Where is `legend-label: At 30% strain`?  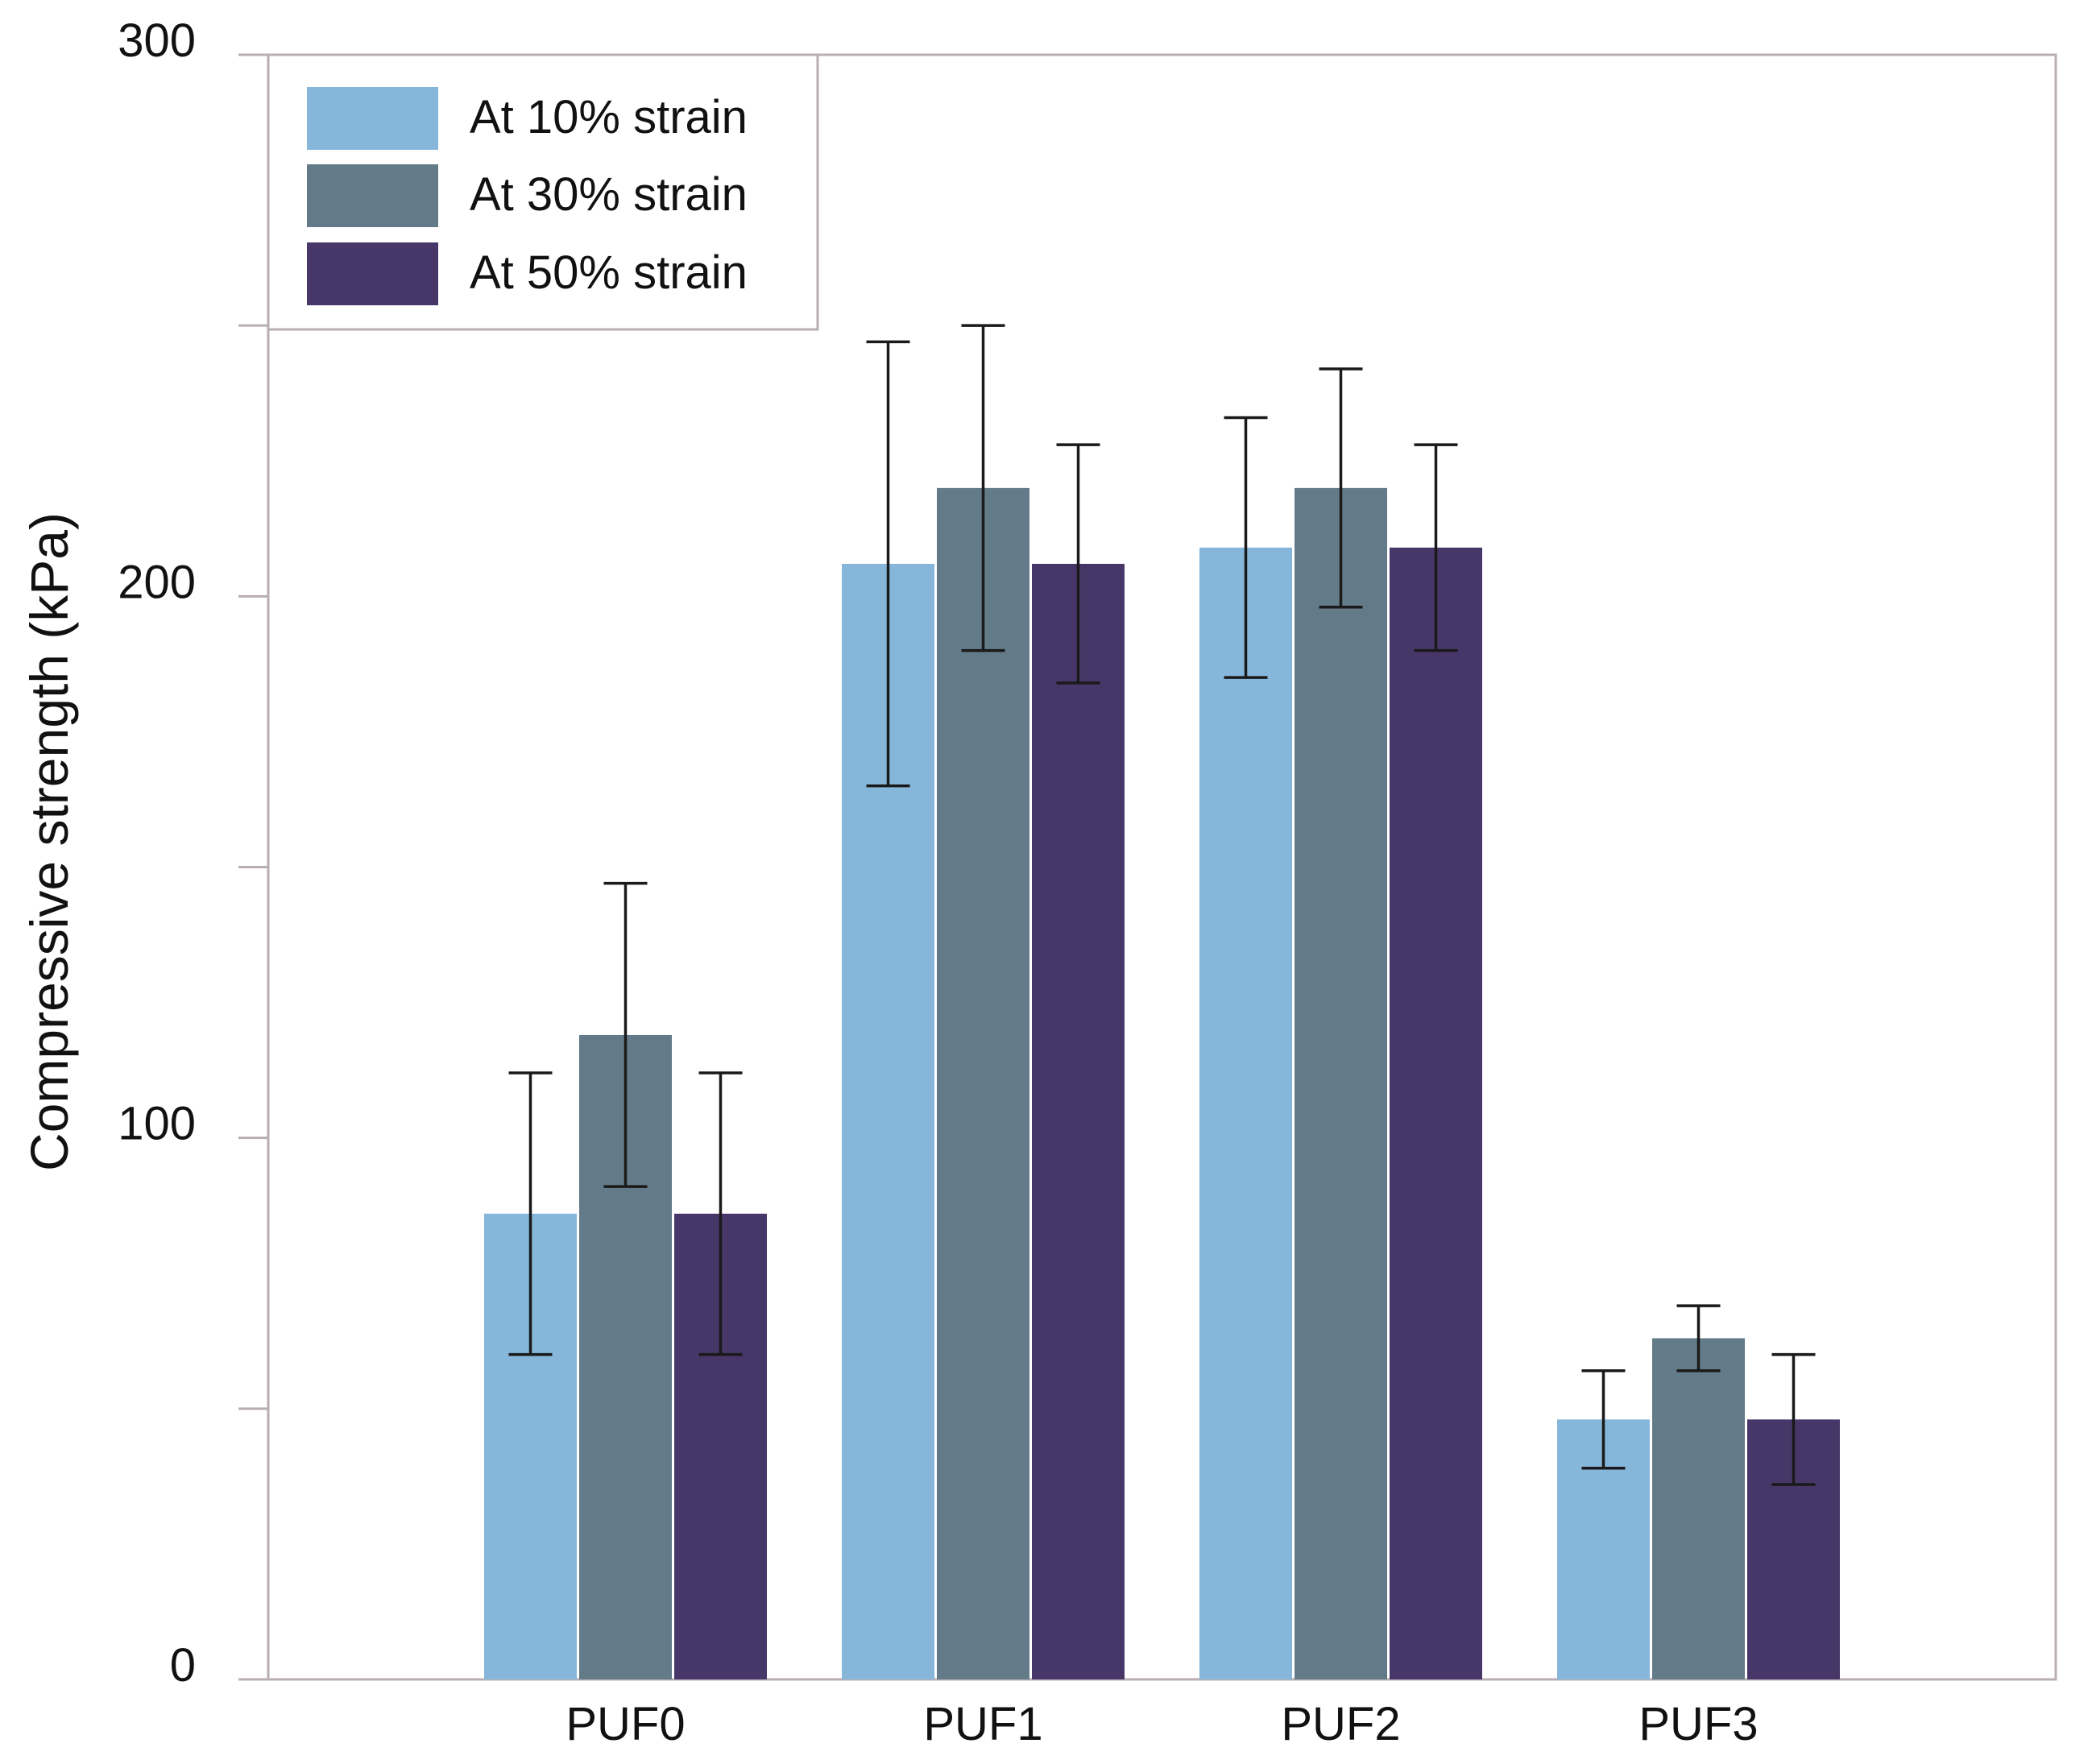
legend-label: At 30% strain is located at coordinates (609, 194).